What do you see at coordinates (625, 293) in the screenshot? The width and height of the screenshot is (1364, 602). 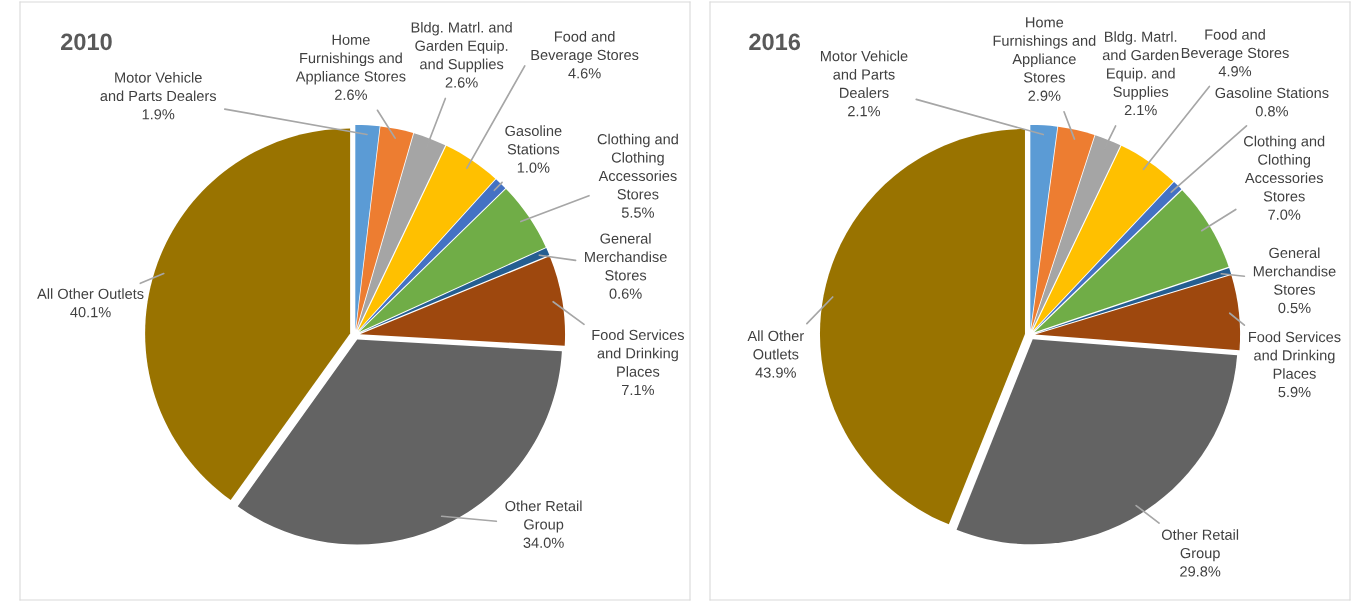 I see `data-label: 0.6%` at bounding box center [625, 293].